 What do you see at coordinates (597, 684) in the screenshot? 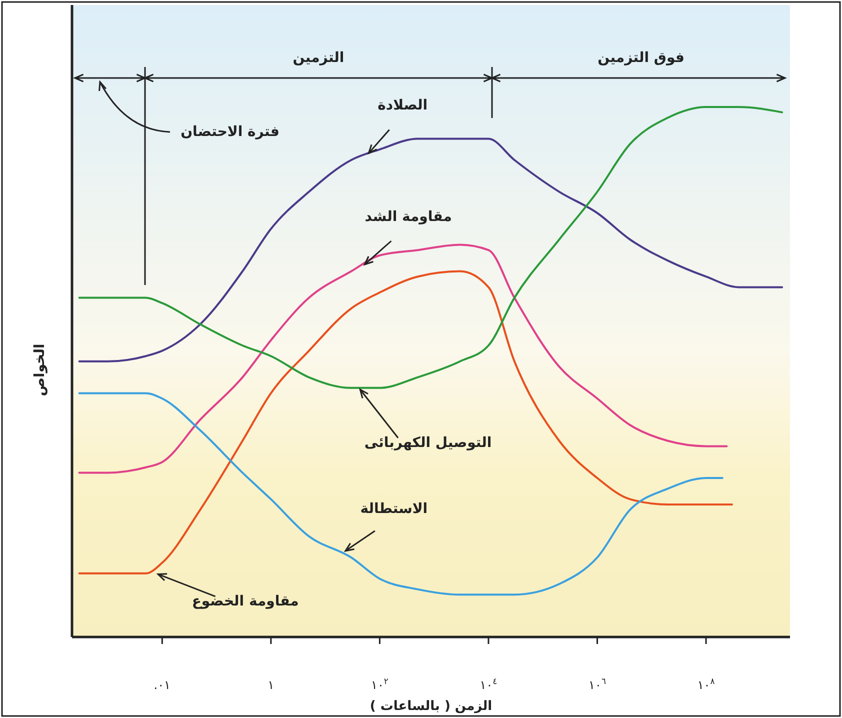
I see `x-tick-label: ١٠$^{٦}$` at bounding box center [597, 684].